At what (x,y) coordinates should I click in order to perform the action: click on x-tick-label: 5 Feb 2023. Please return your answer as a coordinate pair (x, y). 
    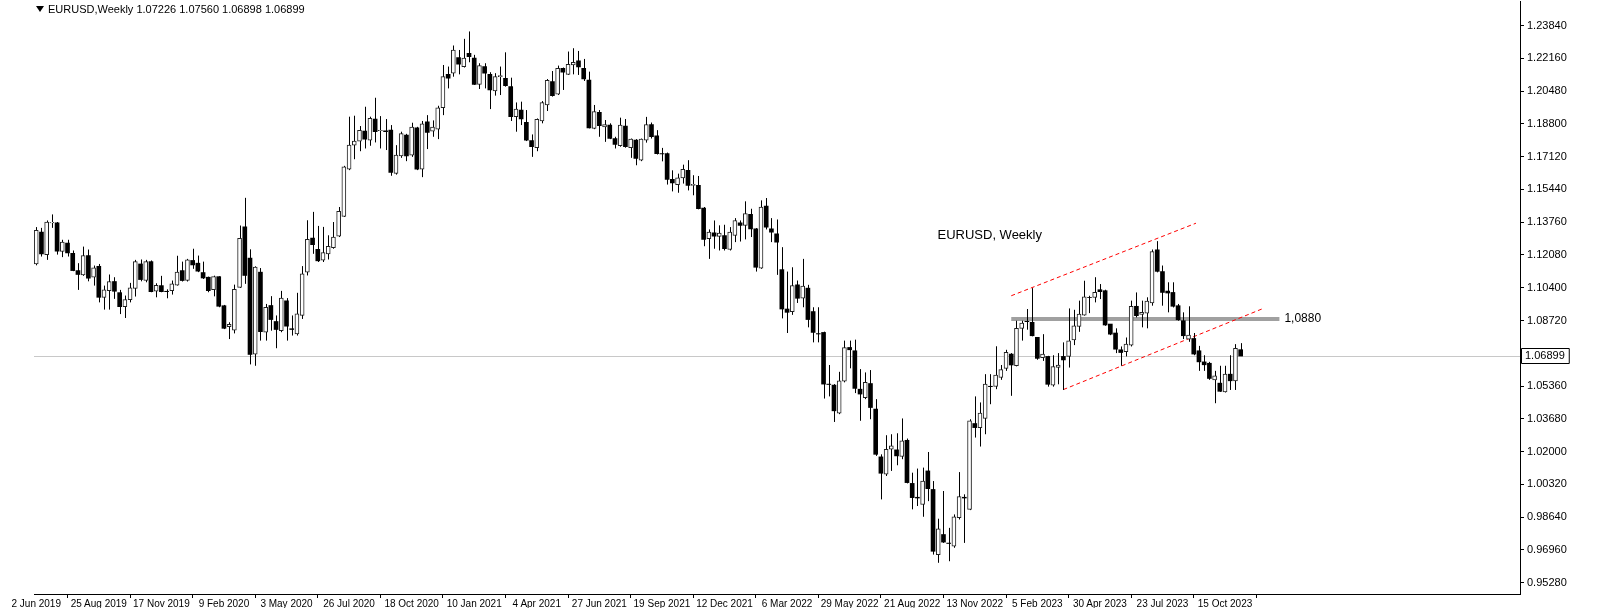
    Looking at the image, I should click on (1038, 602).